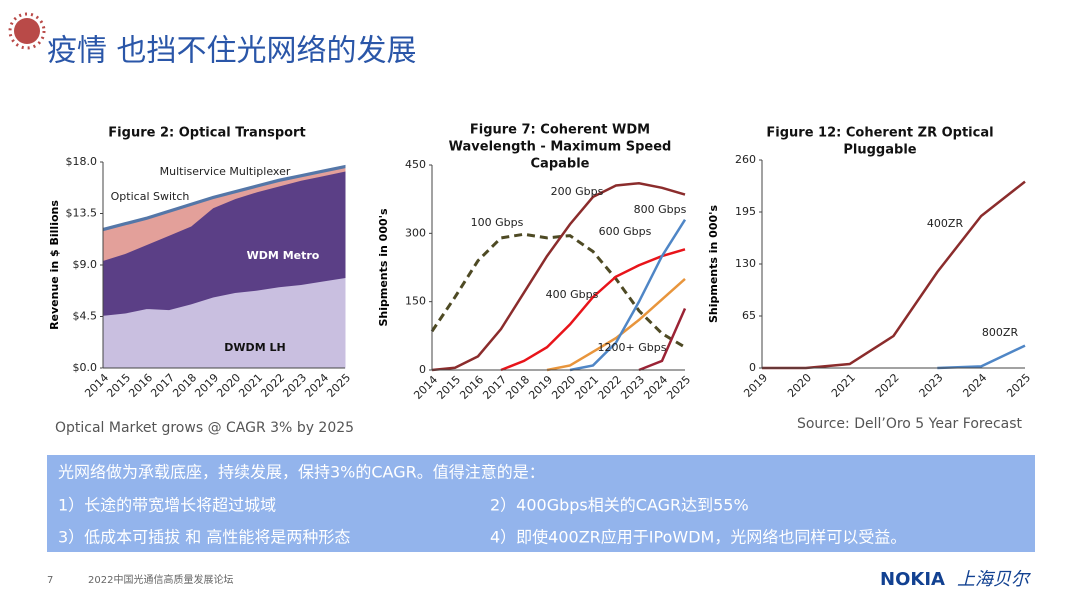 This screenshot has height=608, width=1080. Describe the element at coordinates (27, 31) in the screenshot. I see `virus-icon` at that location.